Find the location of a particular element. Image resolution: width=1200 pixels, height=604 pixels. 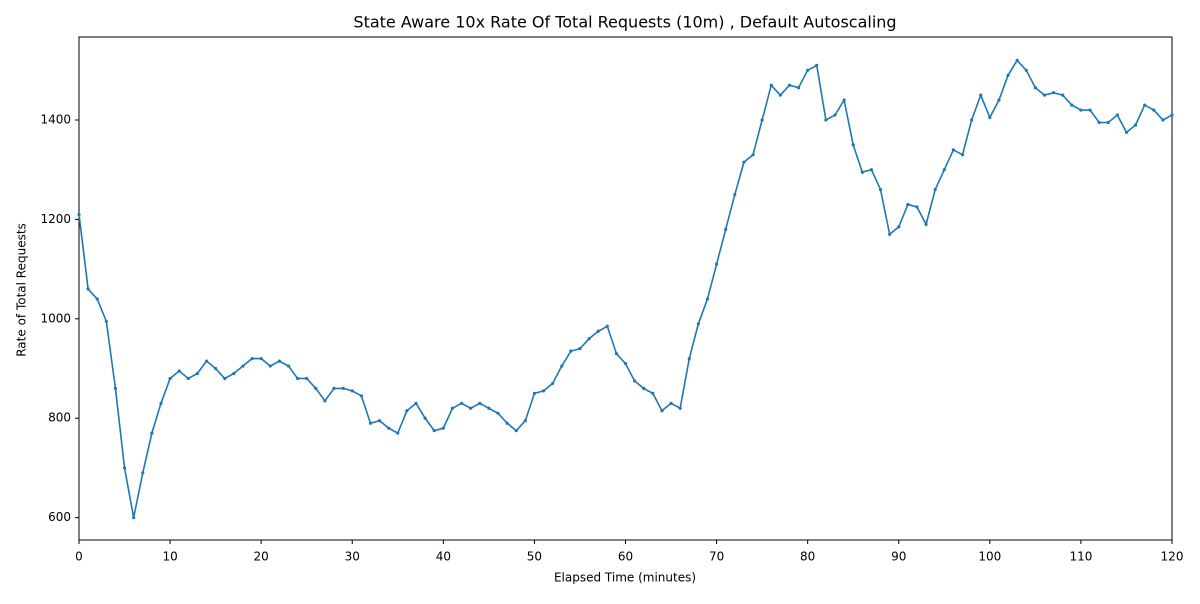

y-tick-label: 1000 is located at coordinates (55, 318).